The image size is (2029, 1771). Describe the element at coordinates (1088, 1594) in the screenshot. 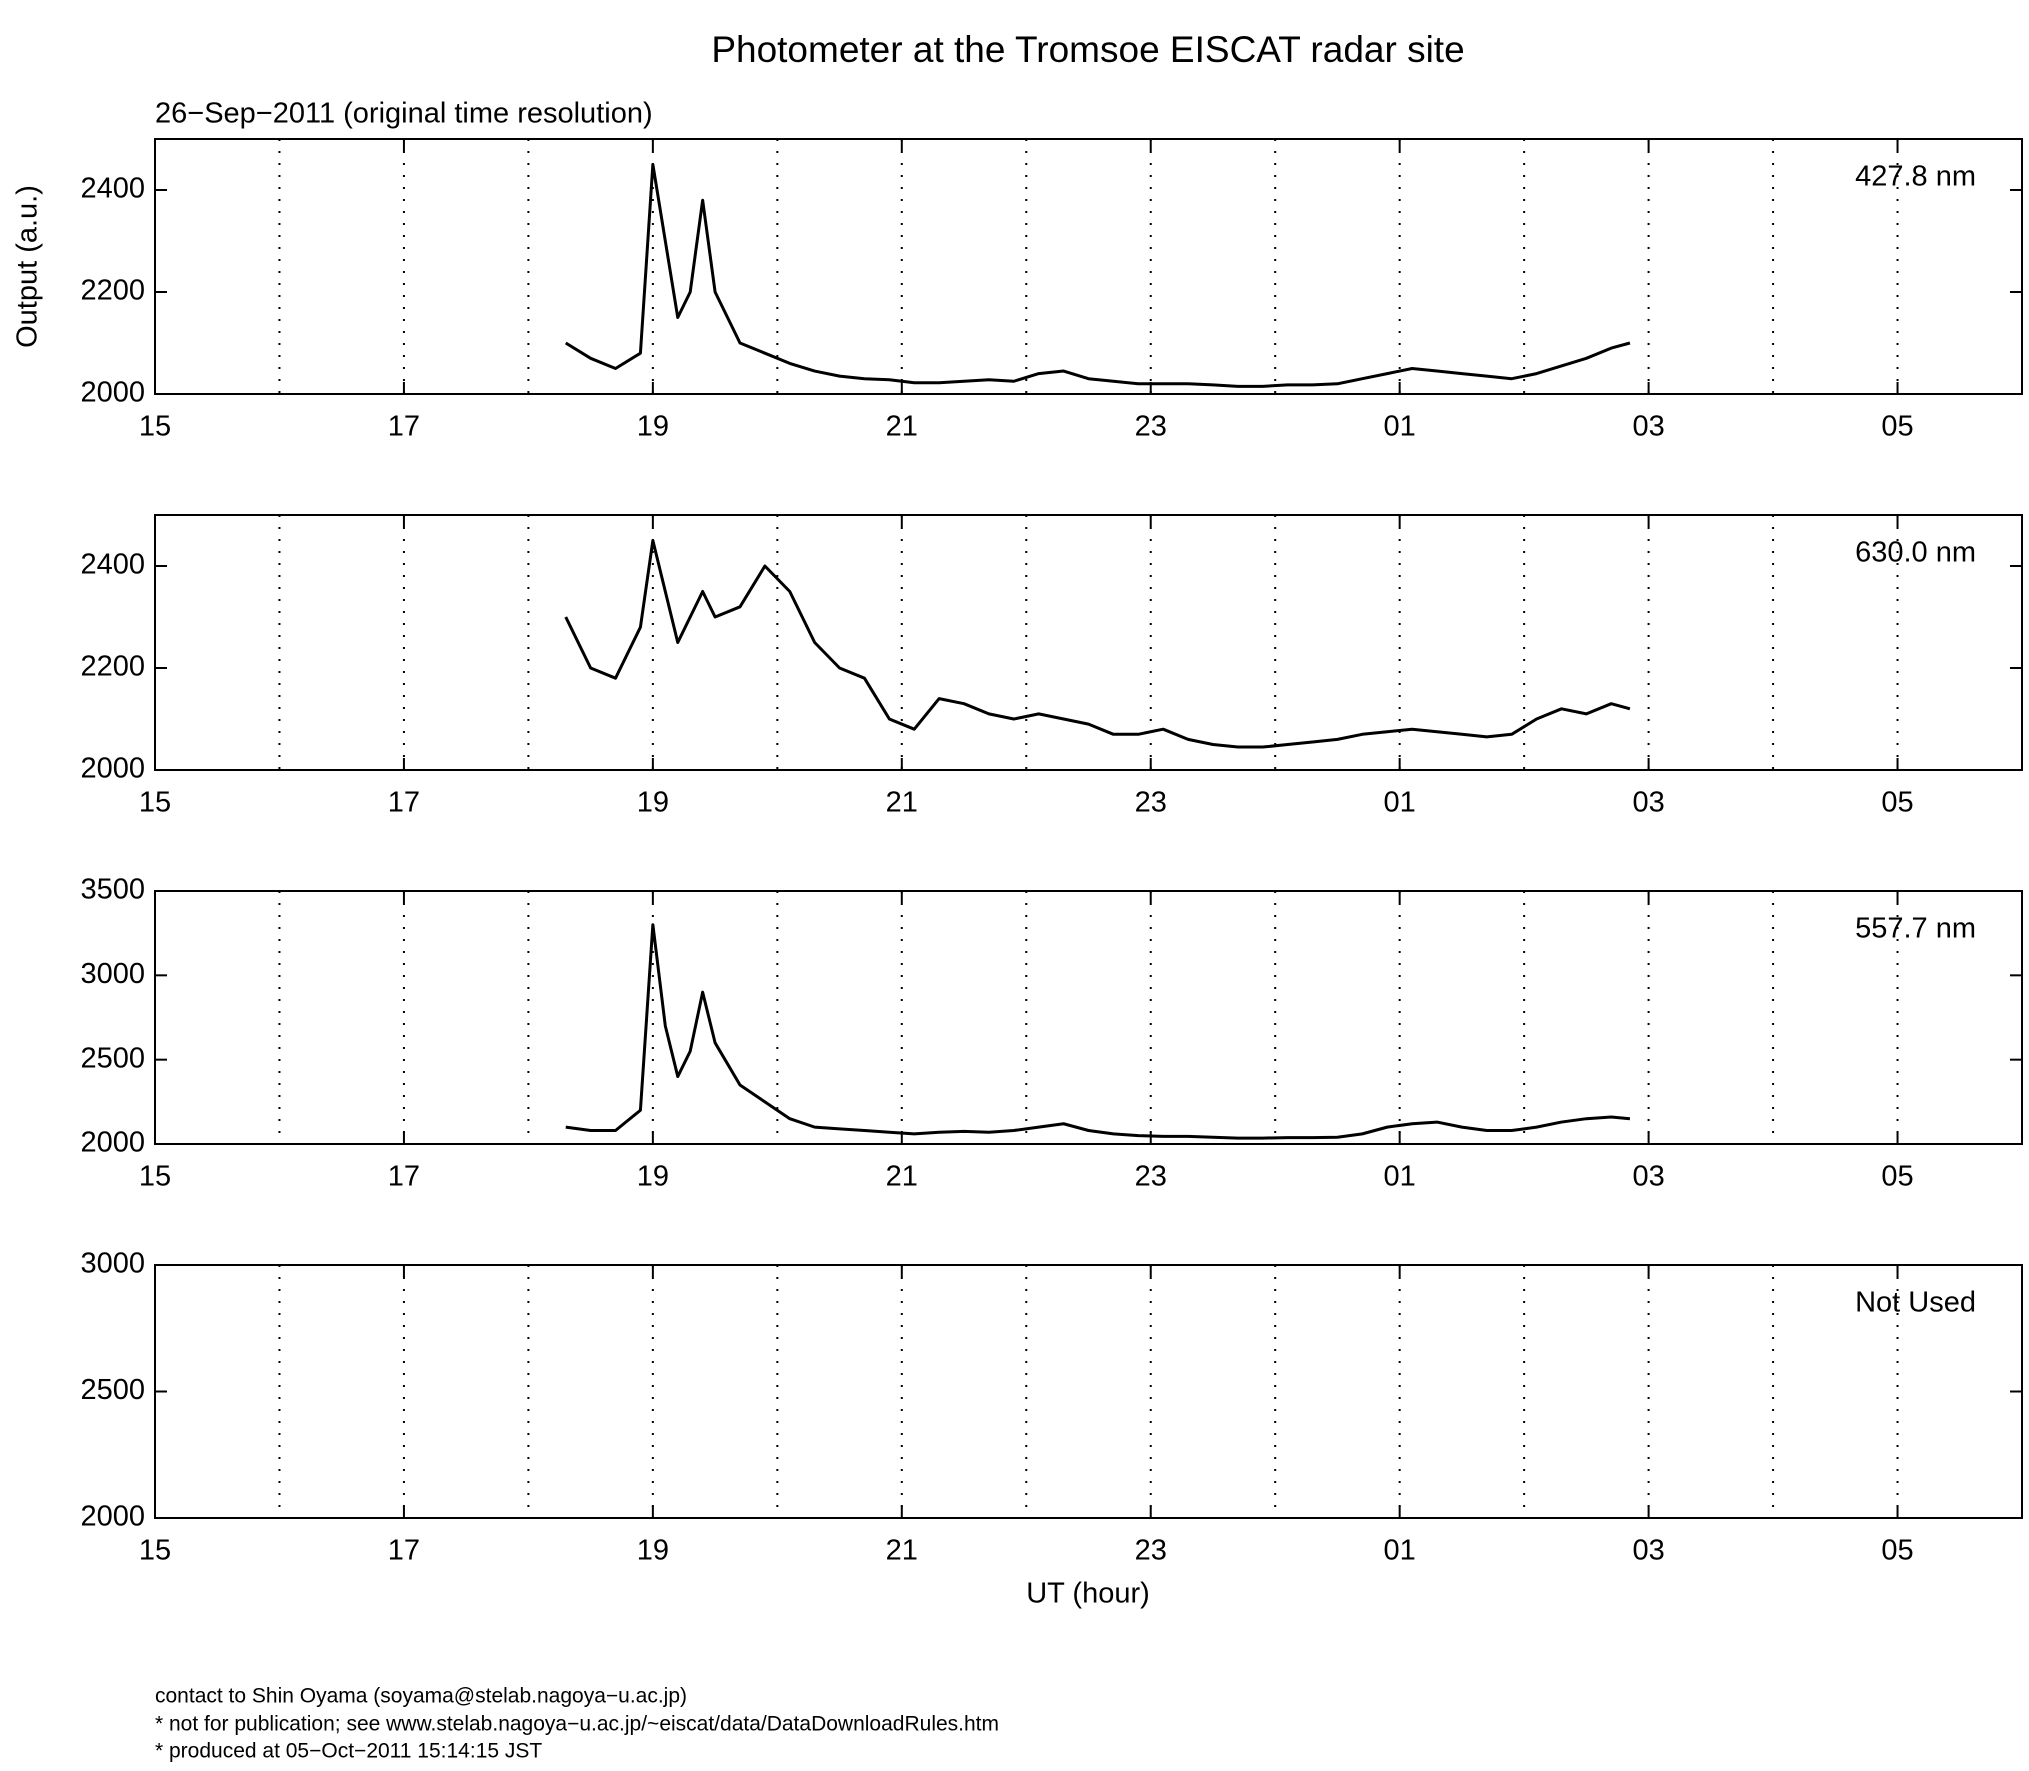

I see `x-axis-label: UT (hour)` at that location.